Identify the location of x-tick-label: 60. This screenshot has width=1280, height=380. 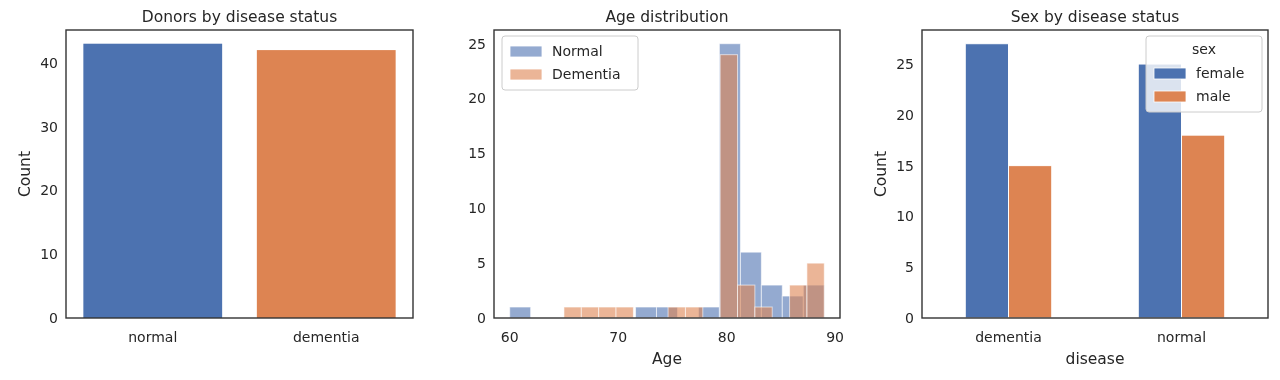
(509, 337).